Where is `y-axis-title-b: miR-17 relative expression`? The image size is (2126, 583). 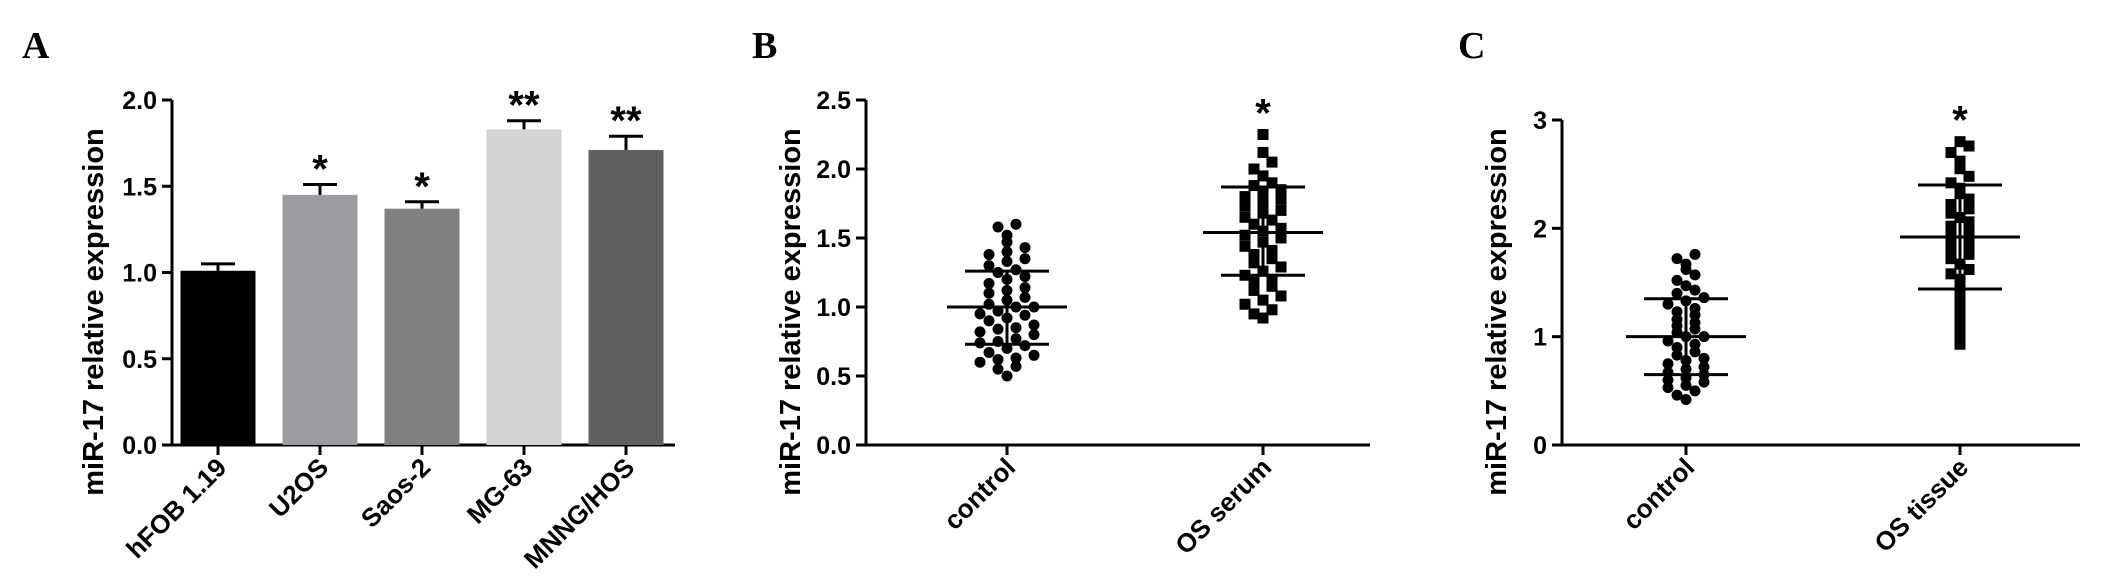 y-axis-title-b: miR-17 relative expression is located at coordinates (791, 312).